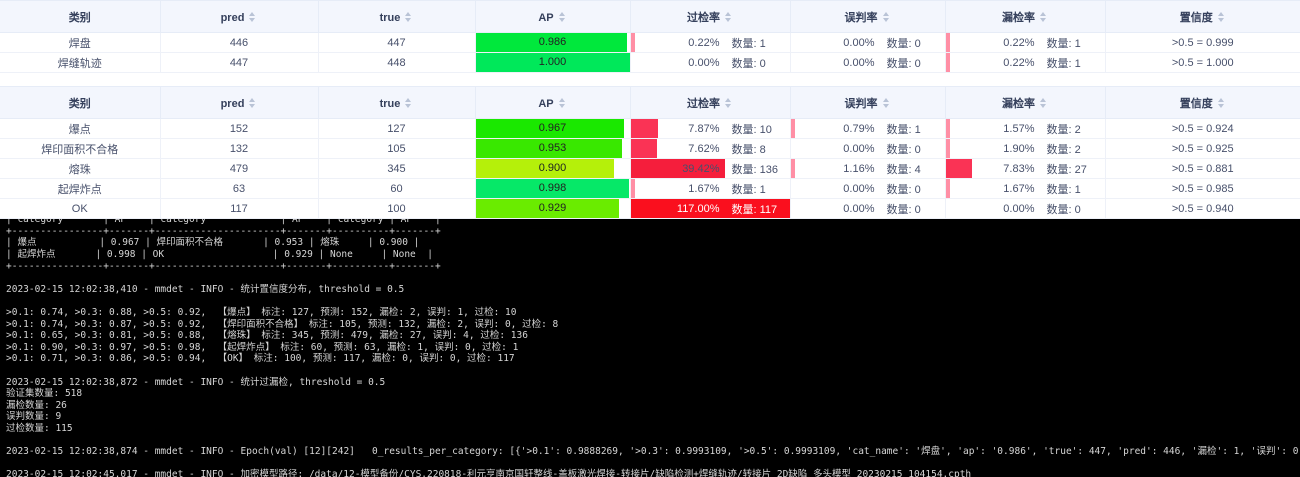 This screenshot has width=1300, height=477. I want to click on rate-count: 数量: 10, so click(751, 129).